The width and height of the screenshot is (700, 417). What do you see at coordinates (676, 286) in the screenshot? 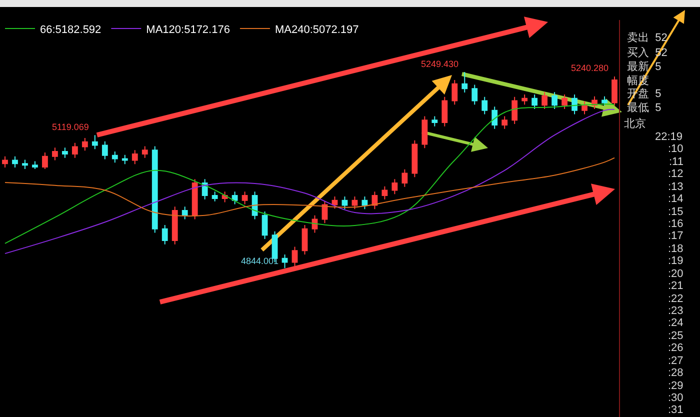
I see `text: :21` at bounding box center [676, 286].